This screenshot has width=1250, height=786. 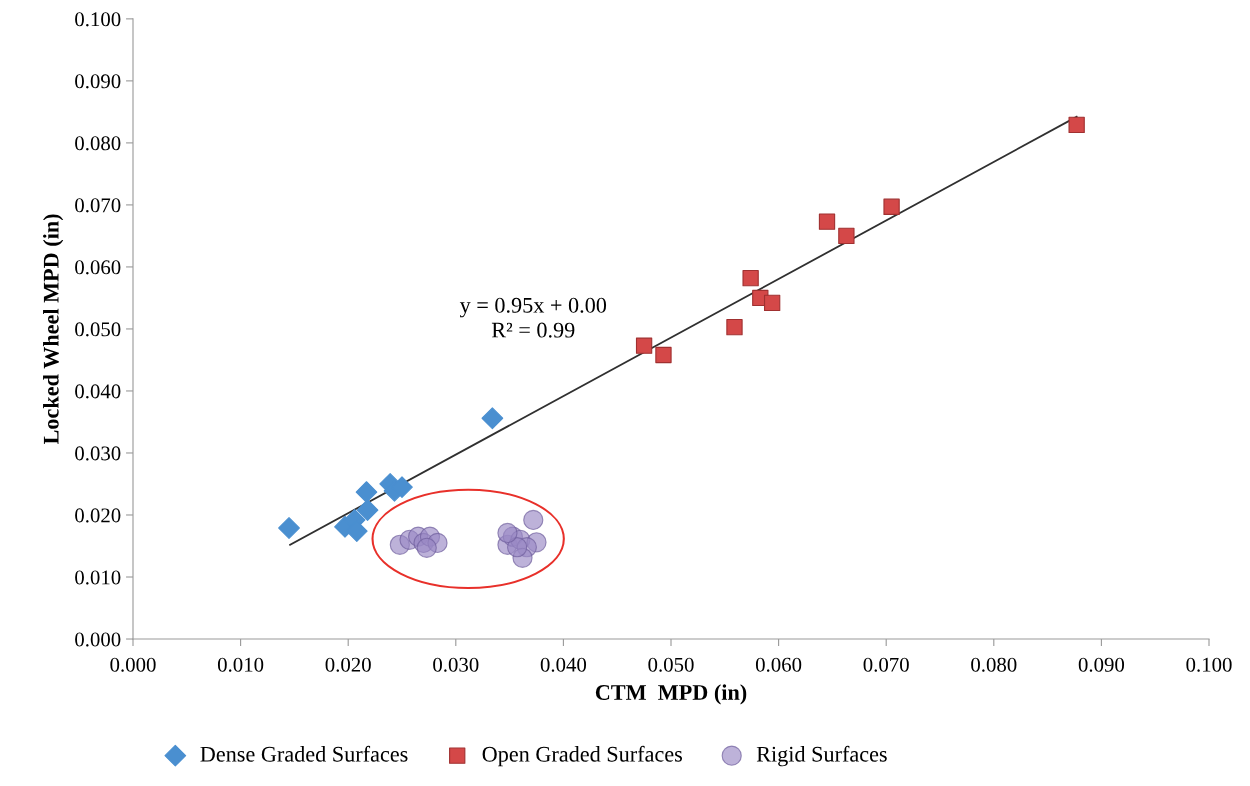 What do you see at coordinates (1209, 664) in the screenshot?
I see `x-tick-label: 0.100` at bounding box center [1209, 664].